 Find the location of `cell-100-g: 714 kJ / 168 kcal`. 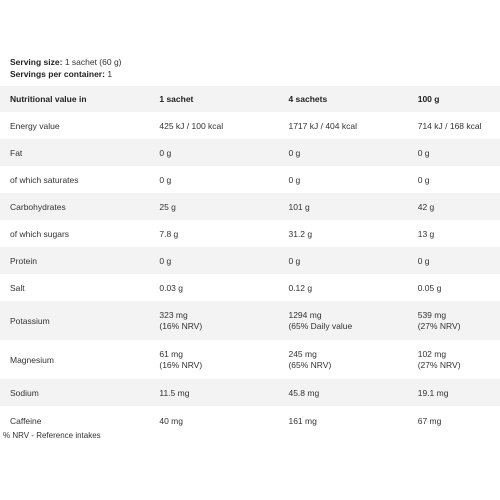

cell-100-g: 714 kJ / 168 kcal is located at coordinates (449, 125).